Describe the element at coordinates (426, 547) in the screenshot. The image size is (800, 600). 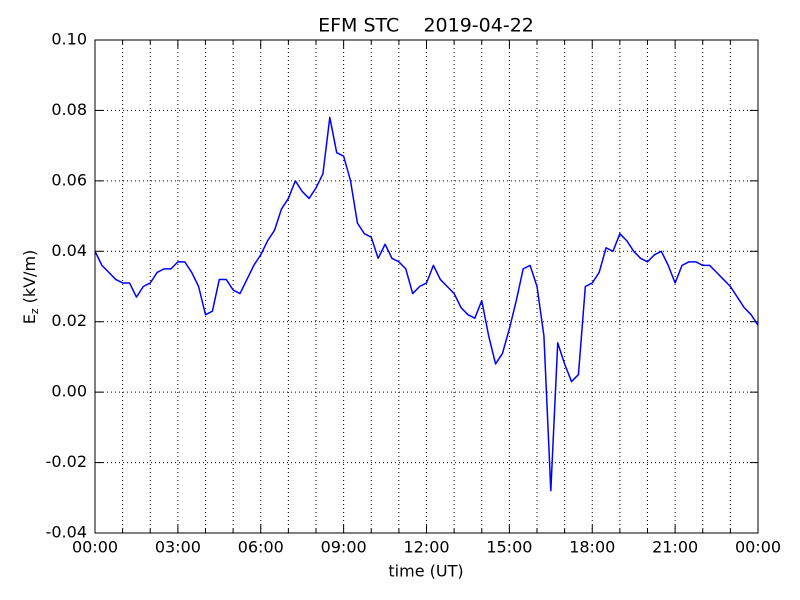
I see `x-tick-label: 12:00` at that location.